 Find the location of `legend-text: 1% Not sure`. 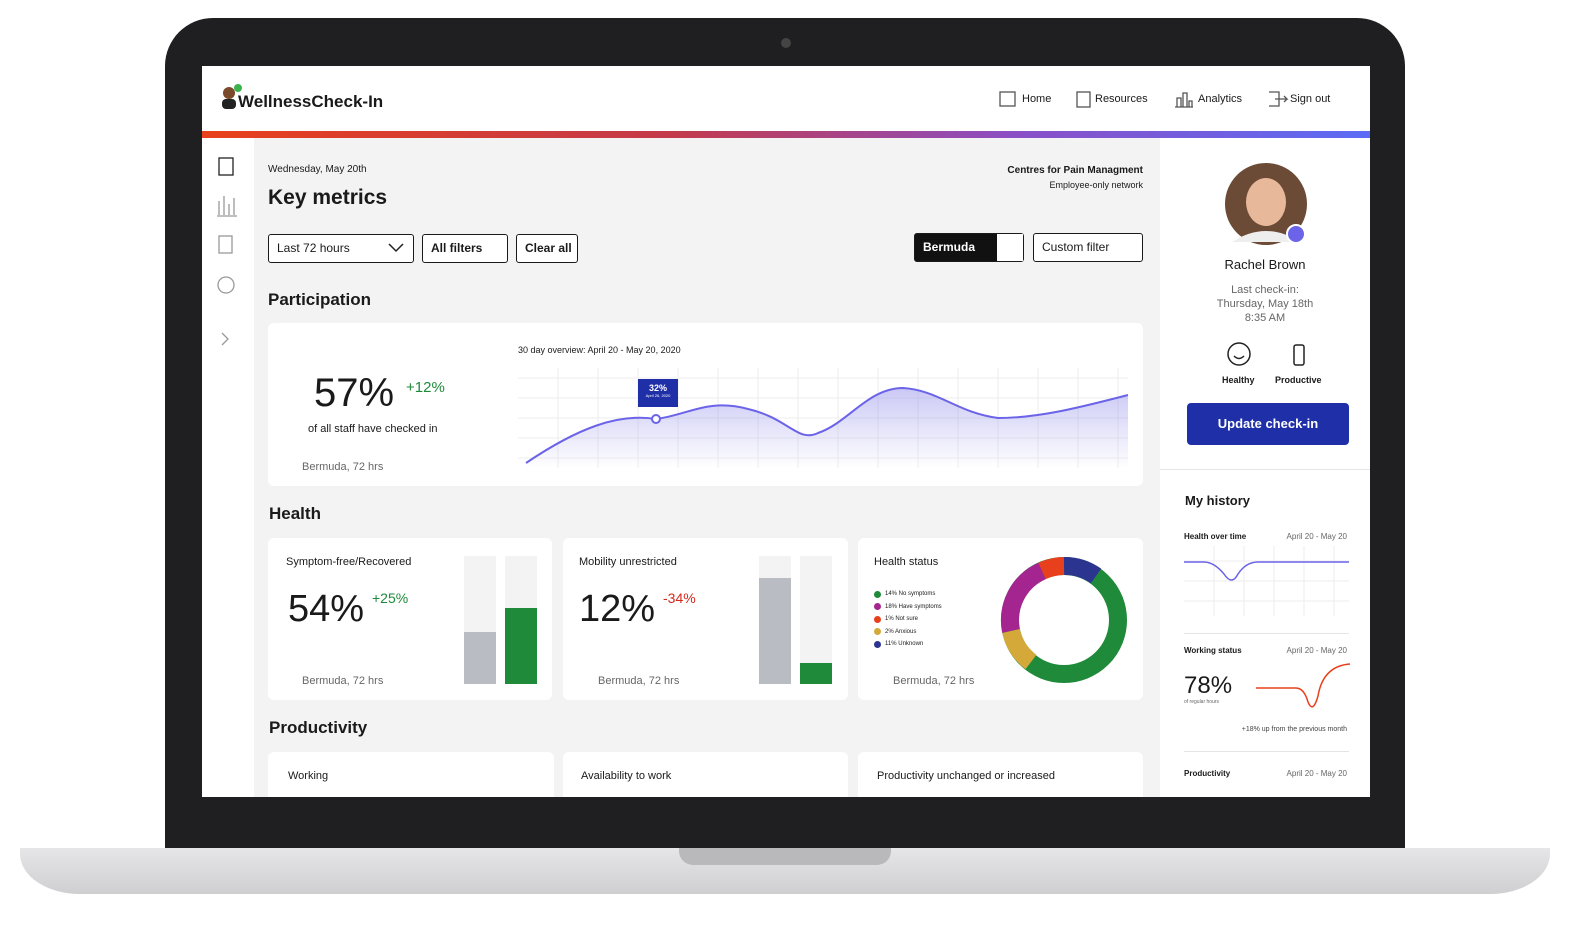

legend-text: 1% Not sure is located at coordinates (902, 619).